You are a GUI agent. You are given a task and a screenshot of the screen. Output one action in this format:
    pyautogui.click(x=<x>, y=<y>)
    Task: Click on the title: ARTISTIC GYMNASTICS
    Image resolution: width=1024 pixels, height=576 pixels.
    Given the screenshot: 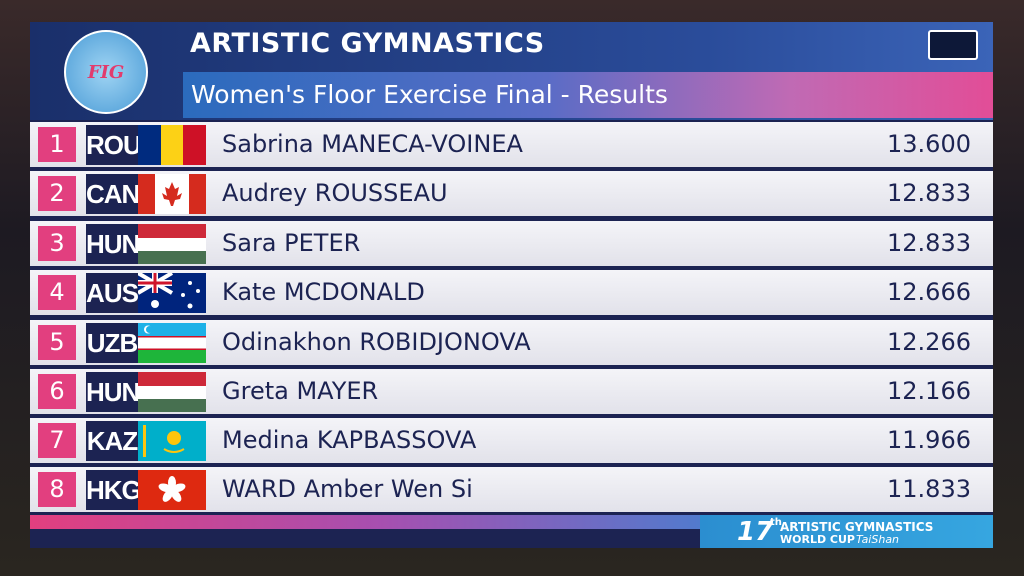 What is the action you would take?
    pyautogui.click(x=367, y=43)
    